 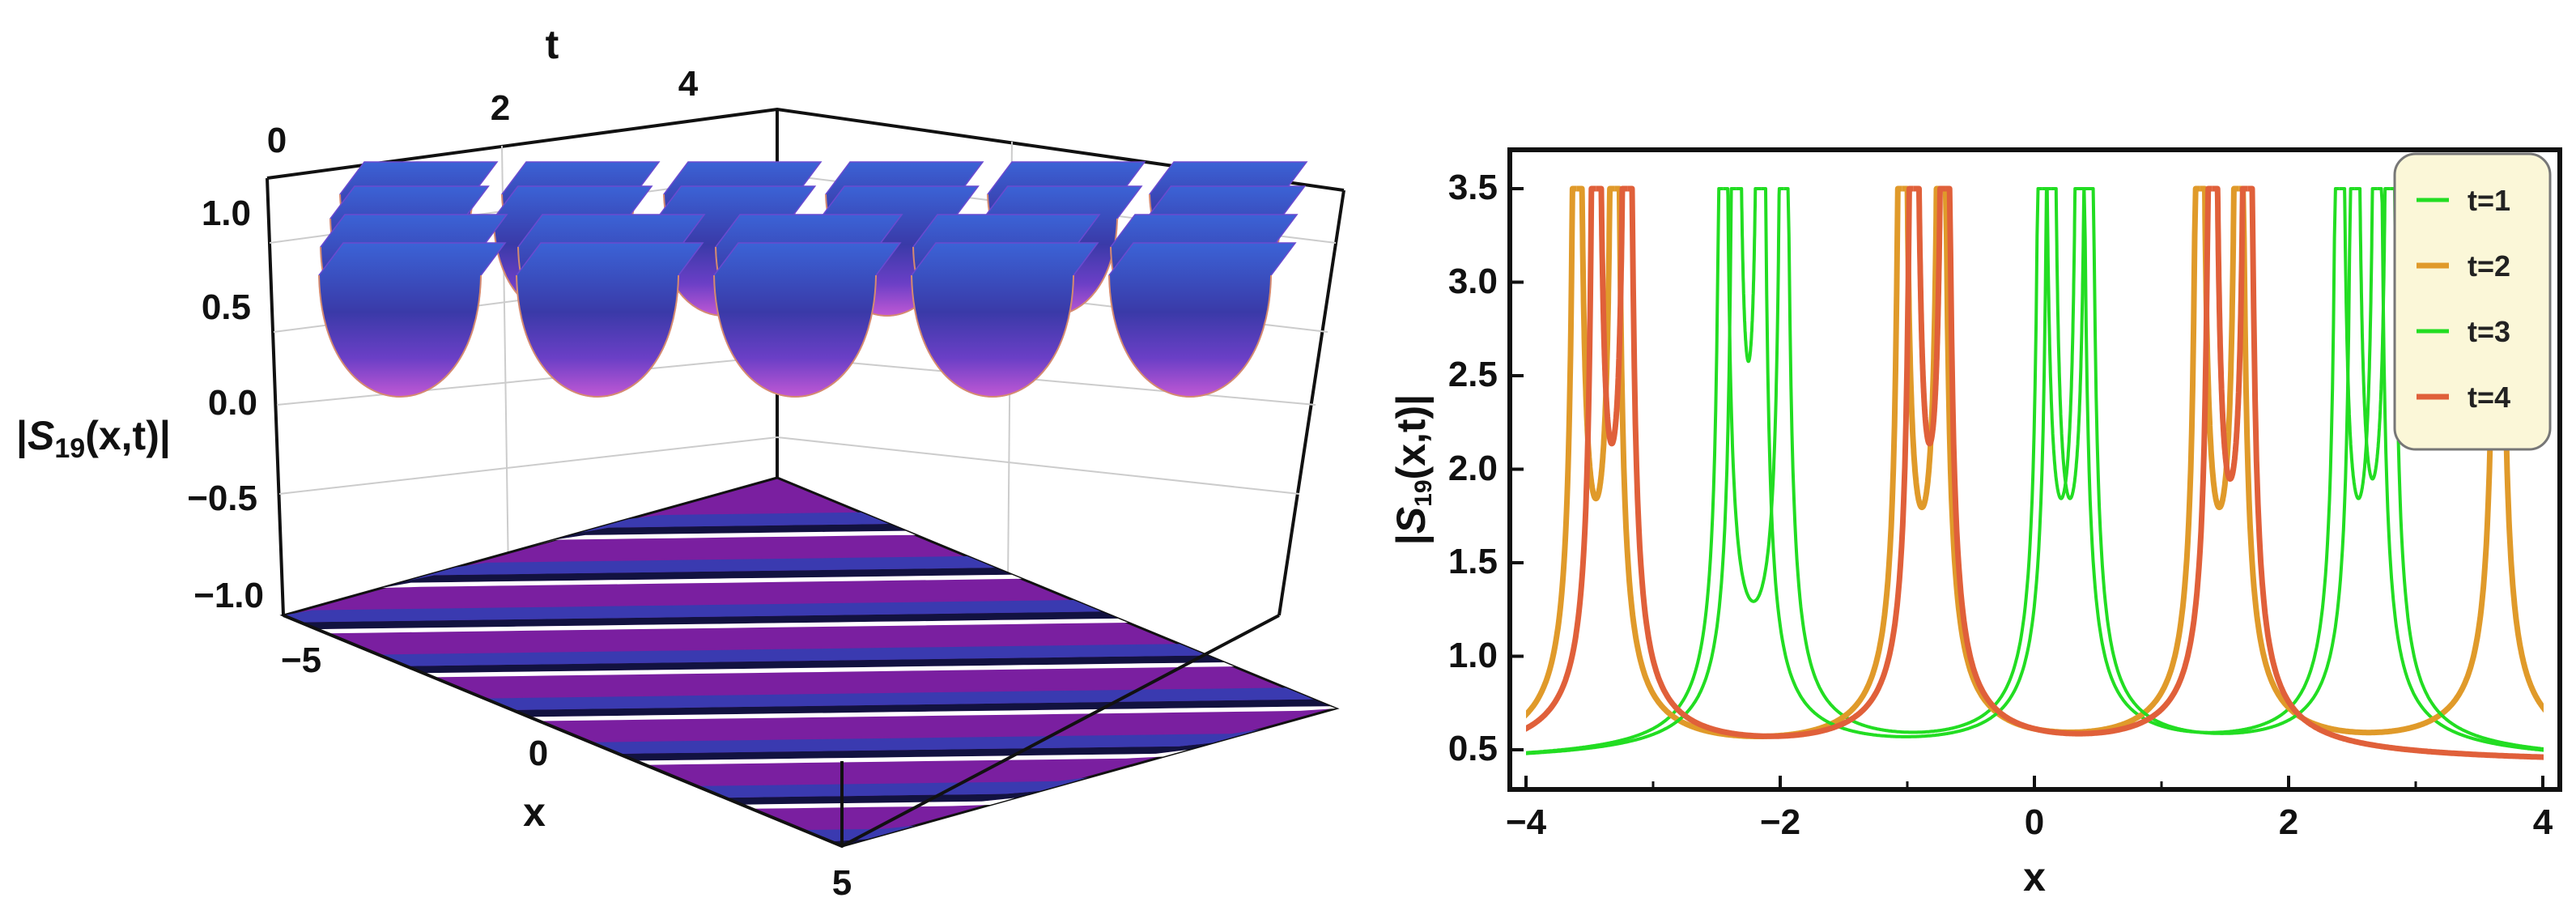 I want to click on x-tick-label: −2, so click(x=1780, y=822).